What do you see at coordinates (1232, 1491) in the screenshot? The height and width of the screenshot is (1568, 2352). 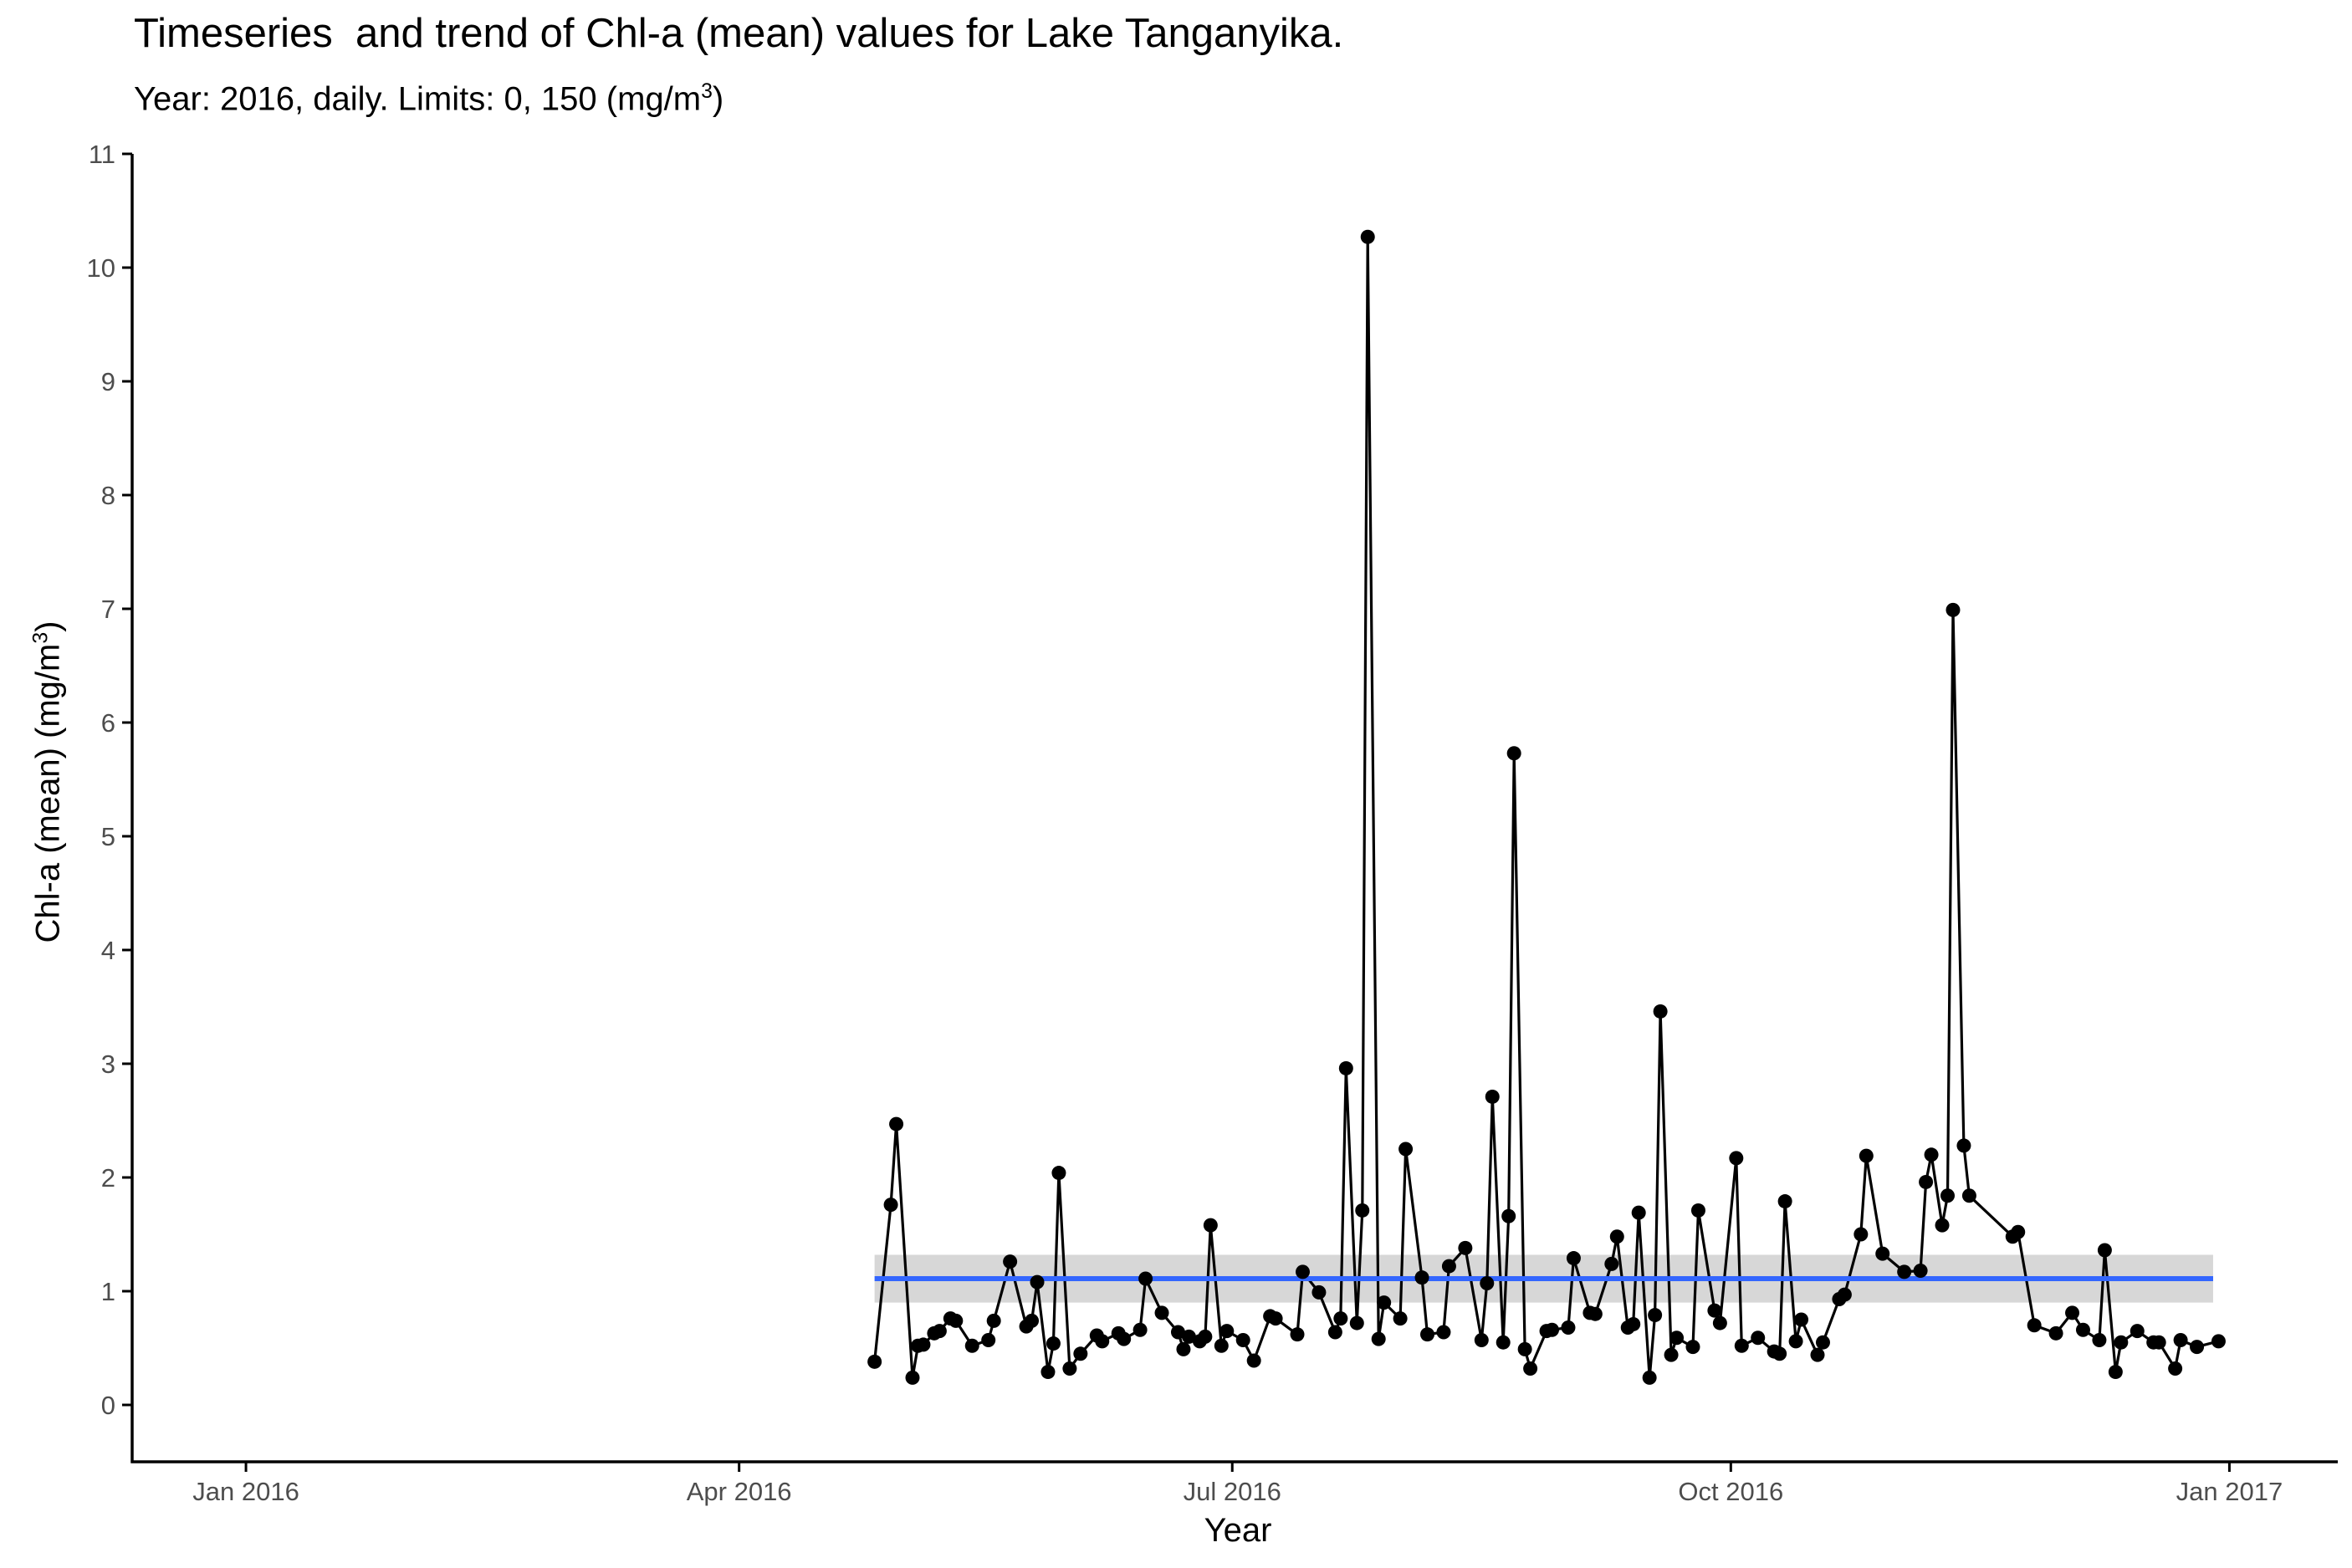 I see `x-tick-label: Jul 2016` at bounding box center [1232, 1491].